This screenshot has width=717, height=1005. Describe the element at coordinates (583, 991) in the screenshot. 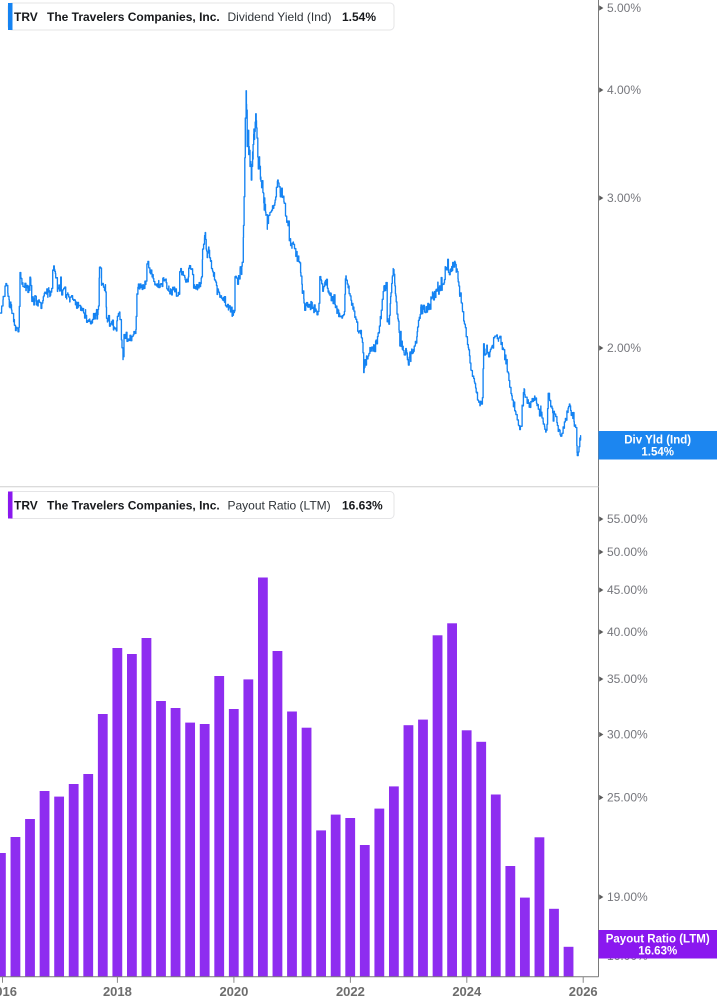

I see `svg-text: 2026` at that location.